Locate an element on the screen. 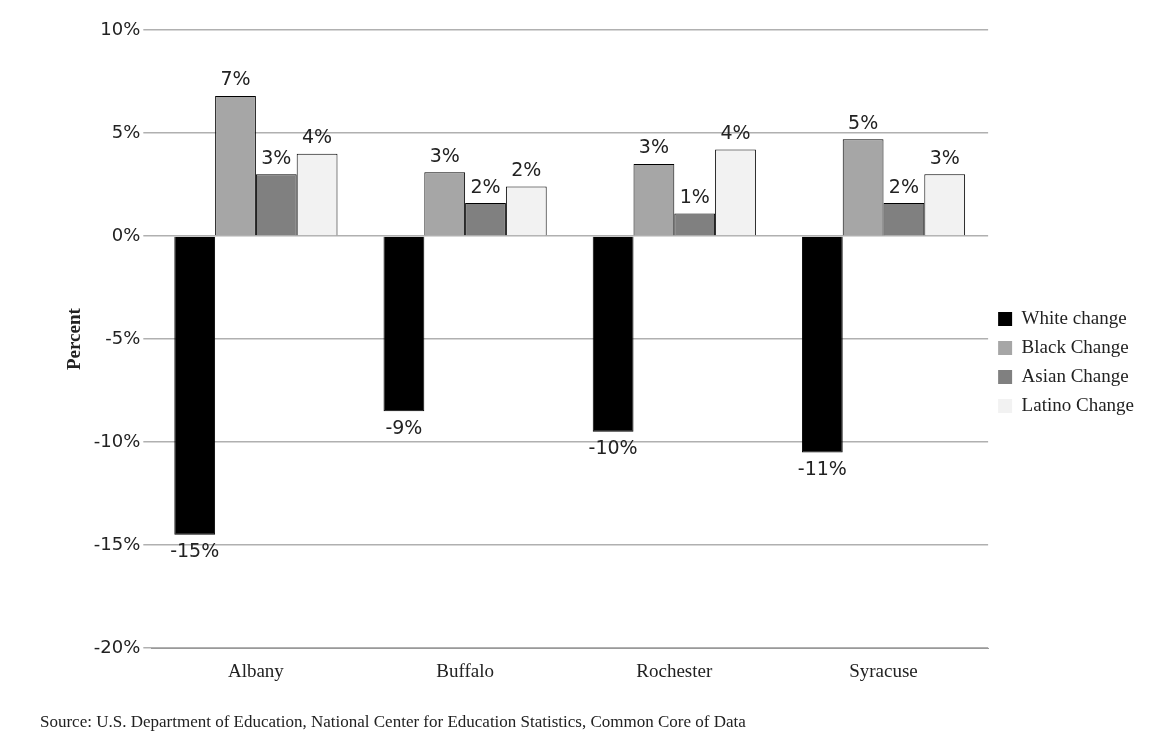  y-tick-label: -20% is located at coordinates (117, 646).